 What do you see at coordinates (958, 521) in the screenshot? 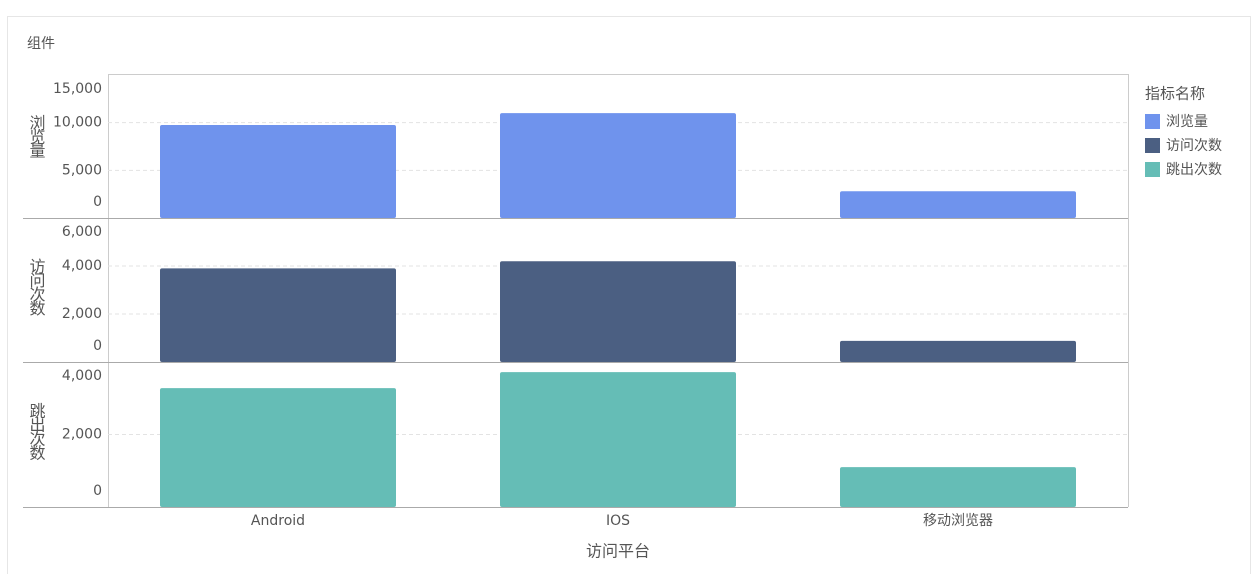
I see `x-tick-label: 移动浏览器` at bounding box center [958, 521].